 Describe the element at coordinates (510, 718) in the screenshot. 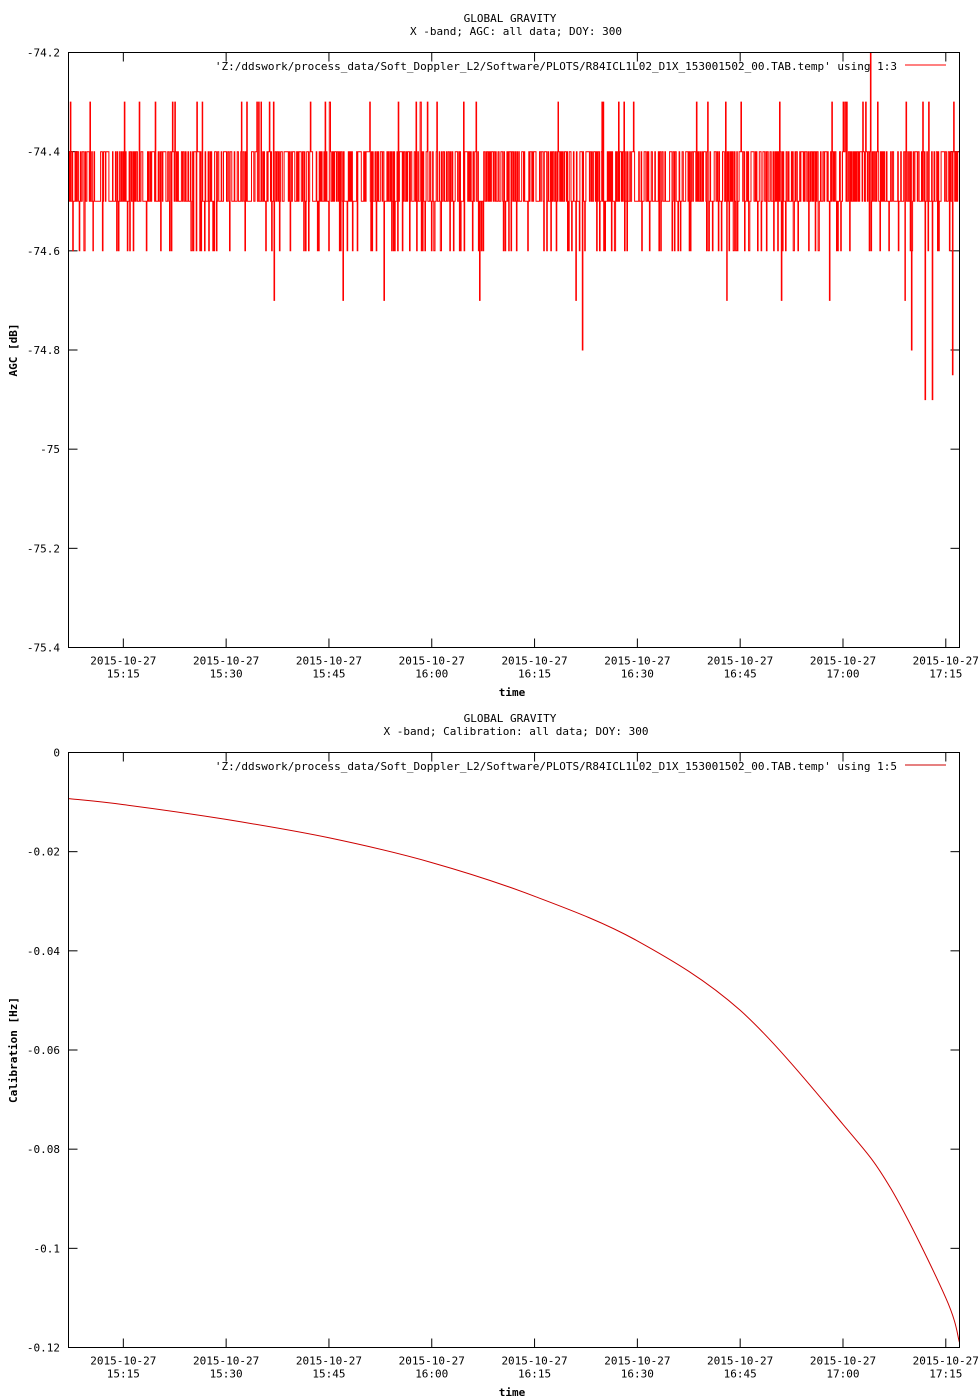

I see `calibration-chart-title: GLOBAL GRAVITY` at that location.